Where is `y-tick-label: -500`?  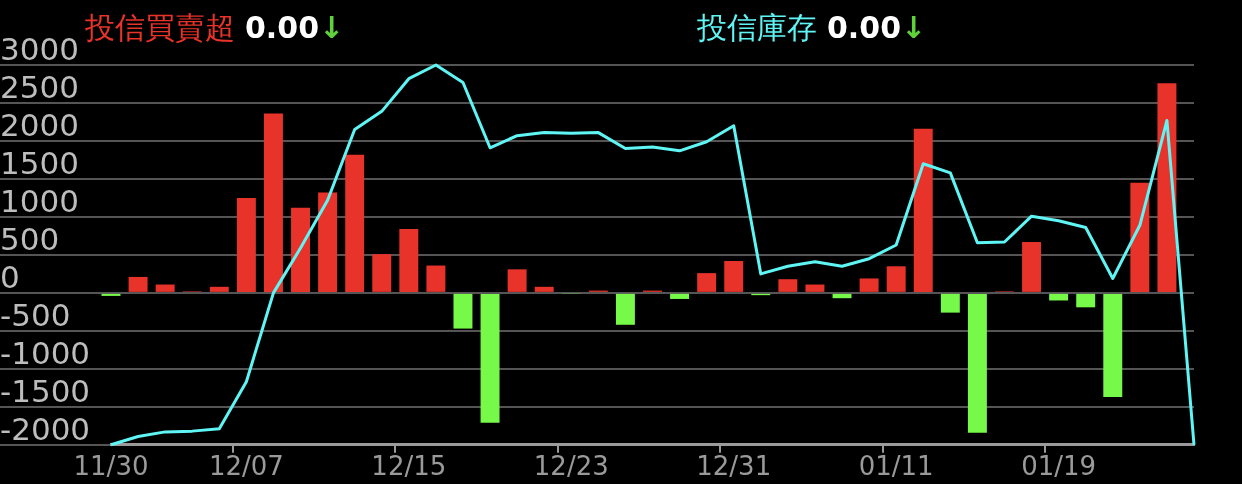
y-tick-label: -500 is located at coordinates (35, 314).